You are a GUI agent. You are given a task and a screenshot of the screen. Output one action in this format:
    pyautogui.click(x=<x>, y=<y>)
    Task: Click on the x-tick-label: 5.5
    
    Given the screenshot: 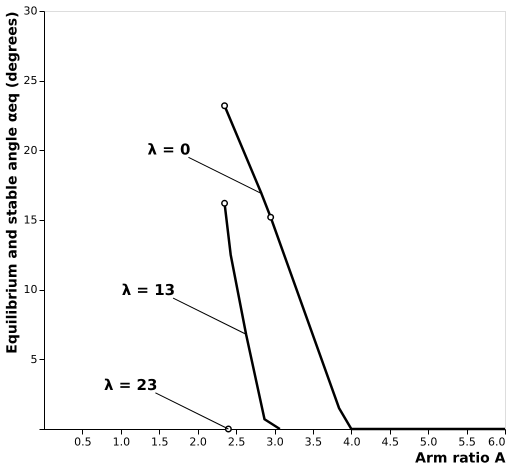 What is the action you would take?
    pyautogui.click(x=467, y=442)
    